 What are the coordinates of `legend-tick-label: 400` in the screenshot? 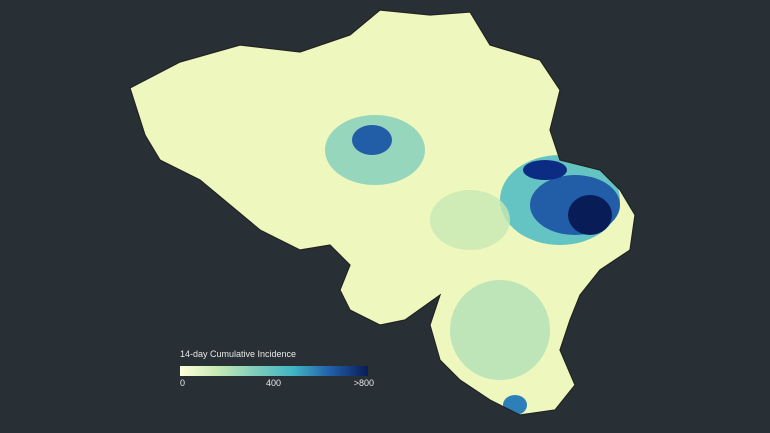 It's located at (273, 383).